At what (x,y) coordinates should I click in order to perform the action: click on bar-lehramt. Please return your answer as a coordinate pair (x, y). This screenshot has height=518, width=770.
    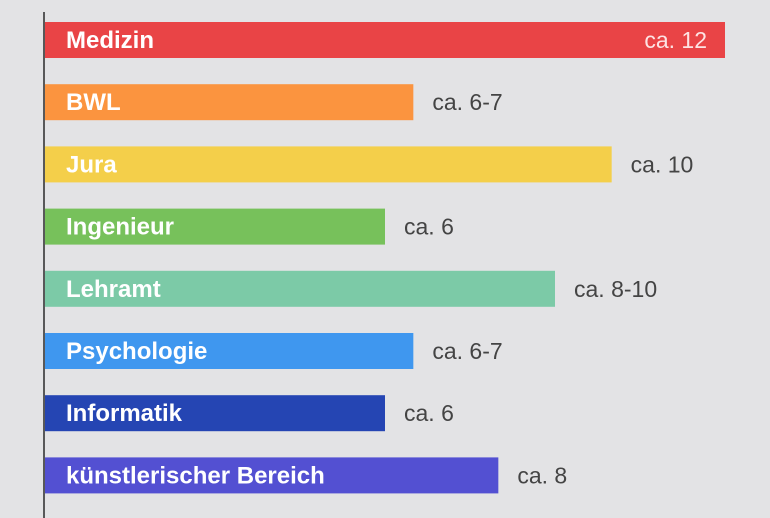
    Looking at the image, I should click on (300, 288).